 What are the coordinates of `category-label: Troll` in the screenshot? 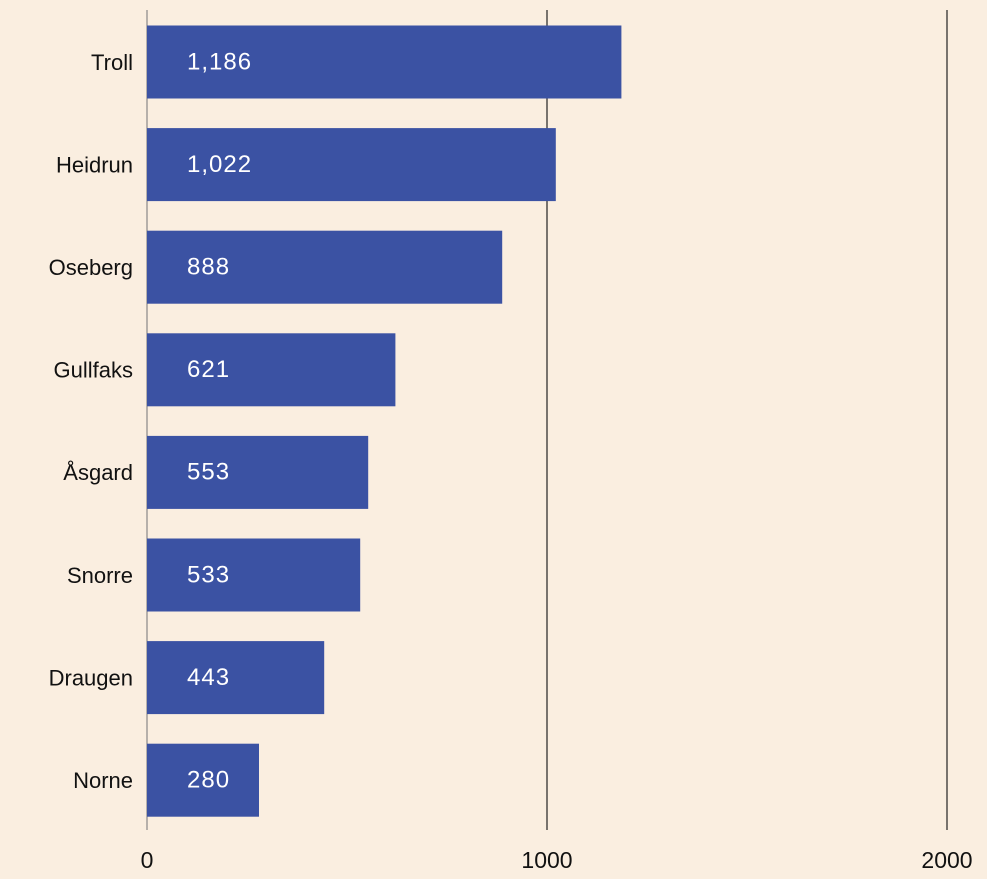 It's located at (112, 62).